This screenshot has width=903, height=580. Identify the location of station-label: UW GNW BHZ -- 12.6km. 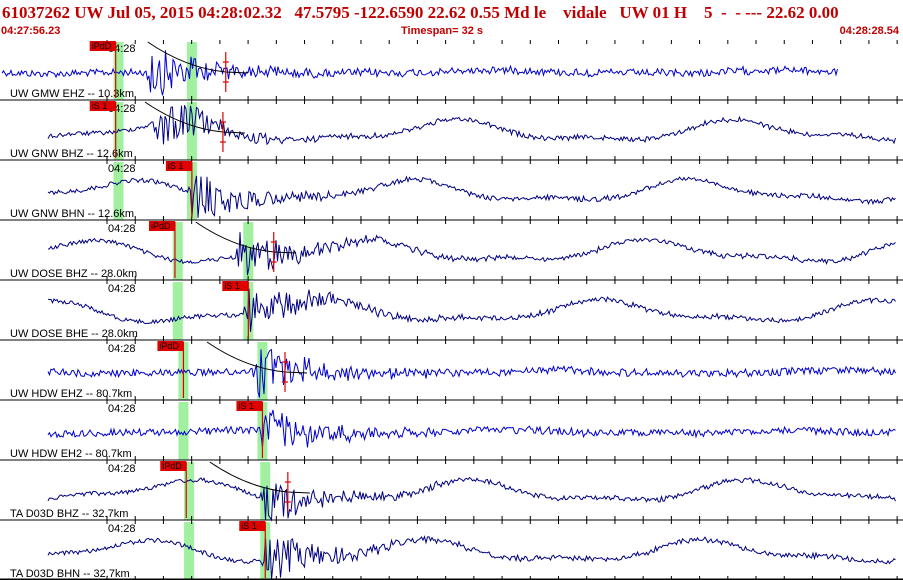
(71, 154).